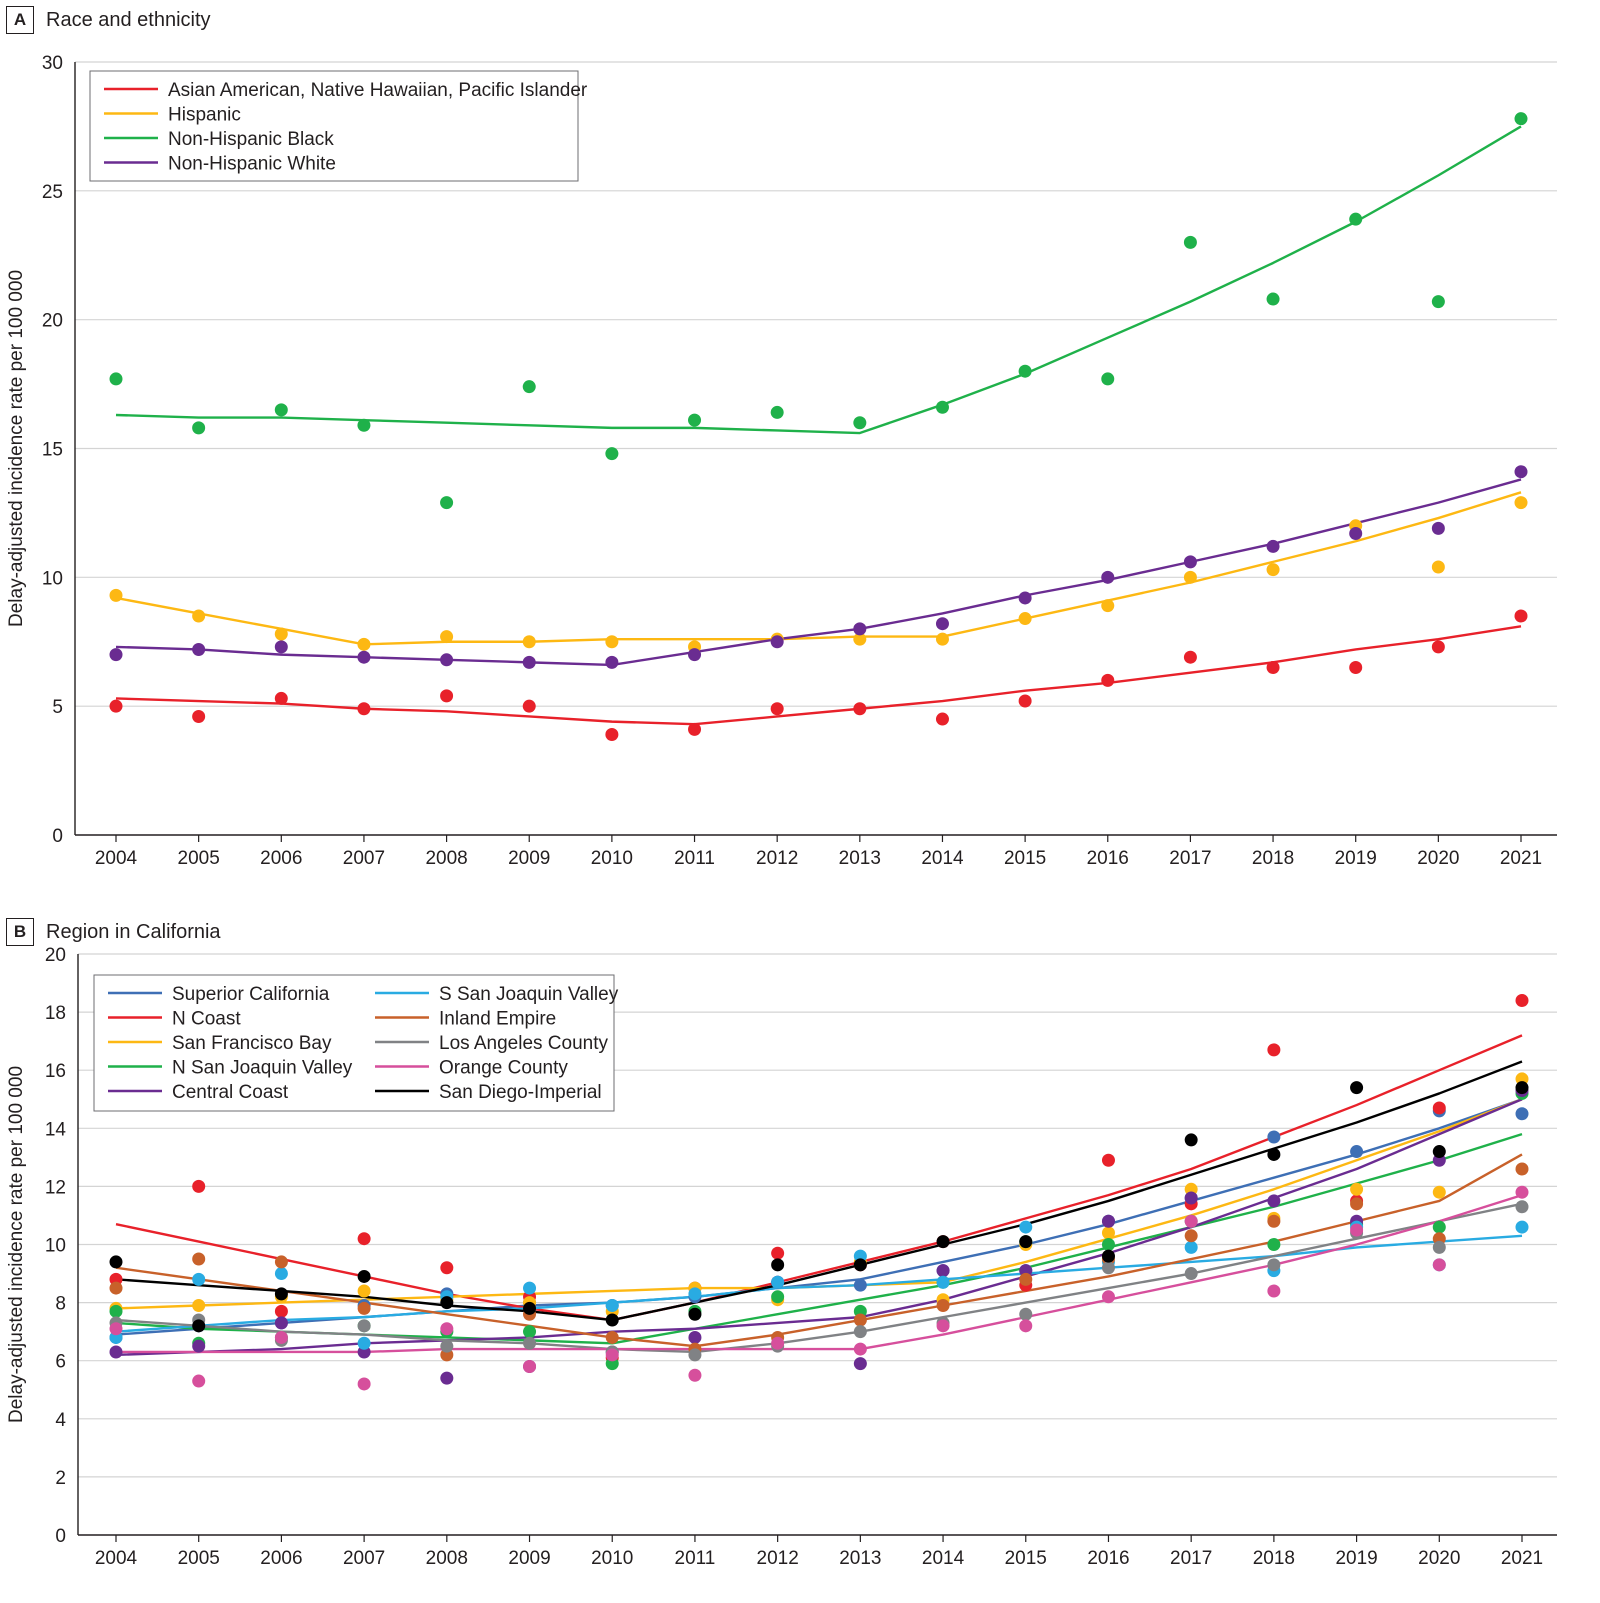 Image resolution: width=1600 pixels, height=1603 pixels. What do you see at coordinates (1190, 858) in the screenshot?
I see `x-tick-label: 2017` at bounding box center [1190, 858].